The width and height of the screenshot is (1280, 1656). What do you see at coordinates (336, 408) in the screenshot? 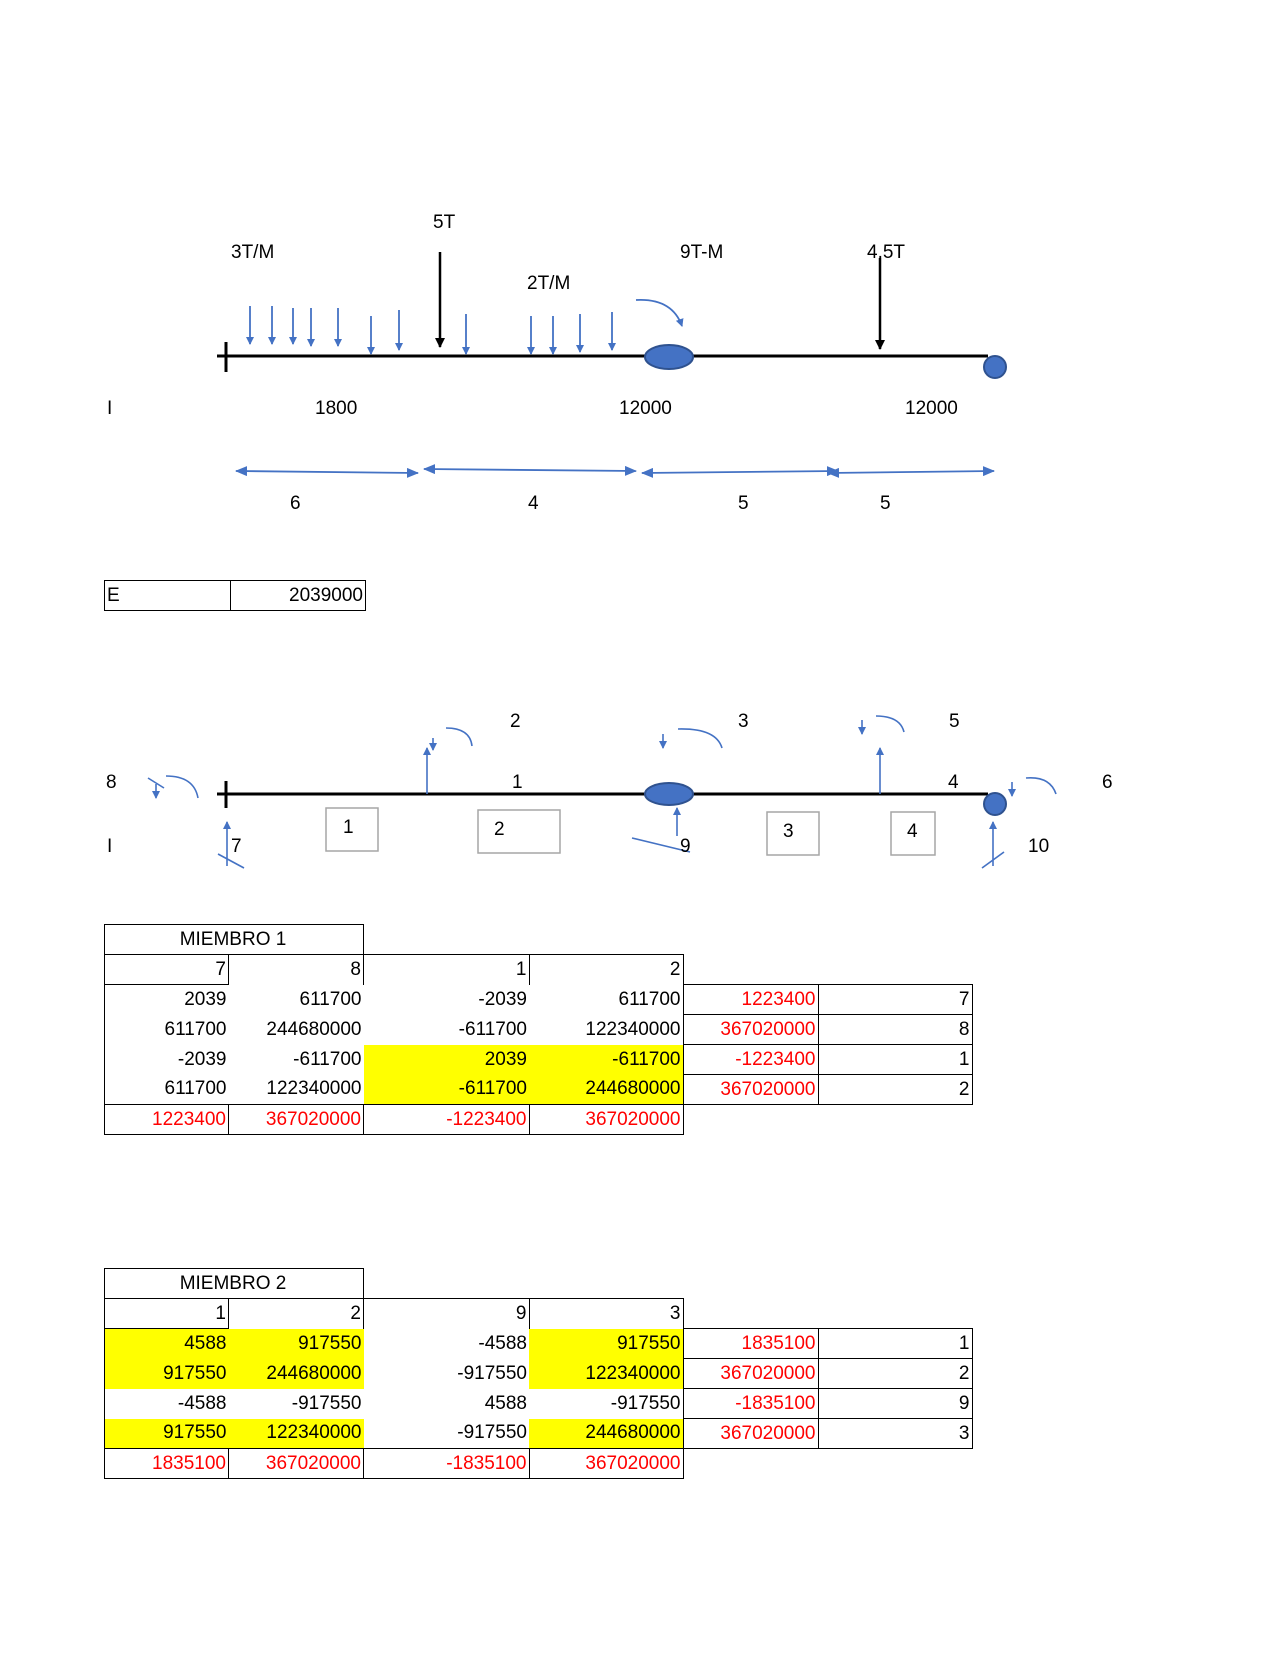
I see `inertia-segment-1: 1800` at bounding box center [336, 408].